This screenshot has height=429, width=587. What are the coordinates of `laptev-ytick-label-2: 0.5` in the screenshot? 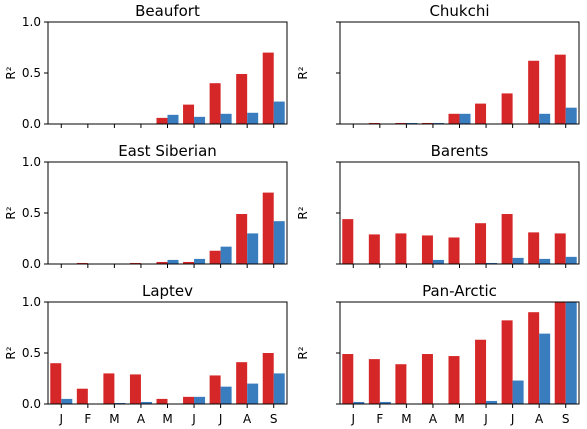 It's located at (31, 353).